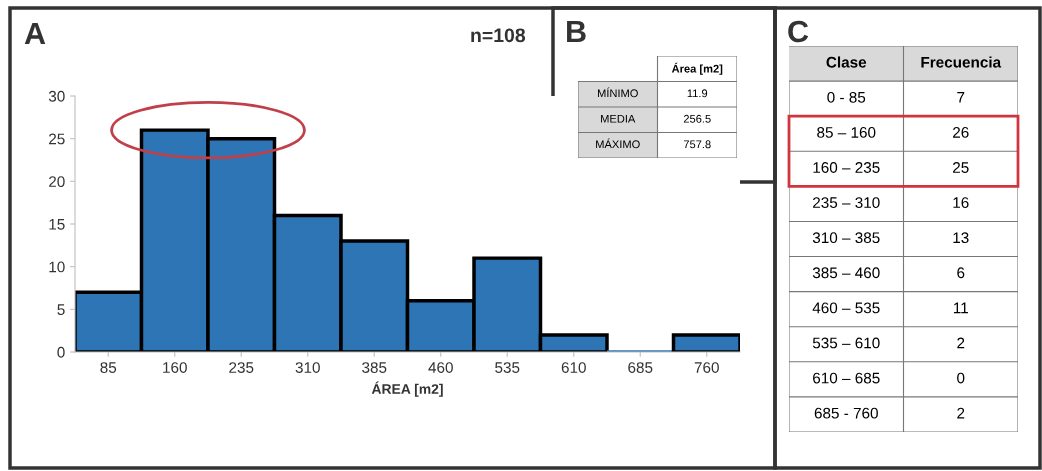 This screenshot has width=1042, height=471. What do you see at coordinates (57, 182) in the screenshot?
I see `y-tick-label: 20` at bounding box center [57, 182].